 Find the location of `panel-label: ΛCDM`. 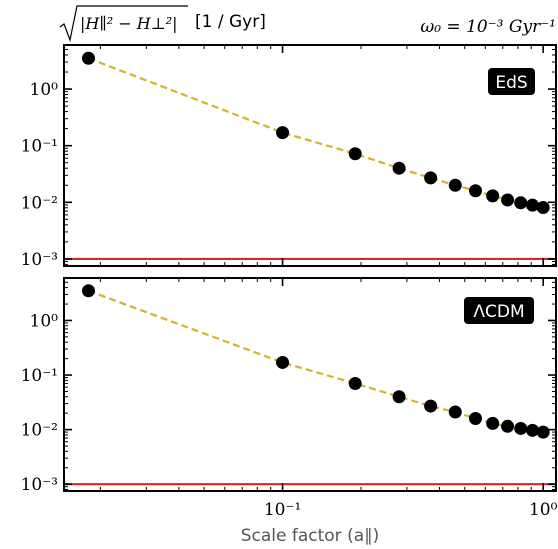

panel-label: ΛCDM is located at coordinates (498, 312).